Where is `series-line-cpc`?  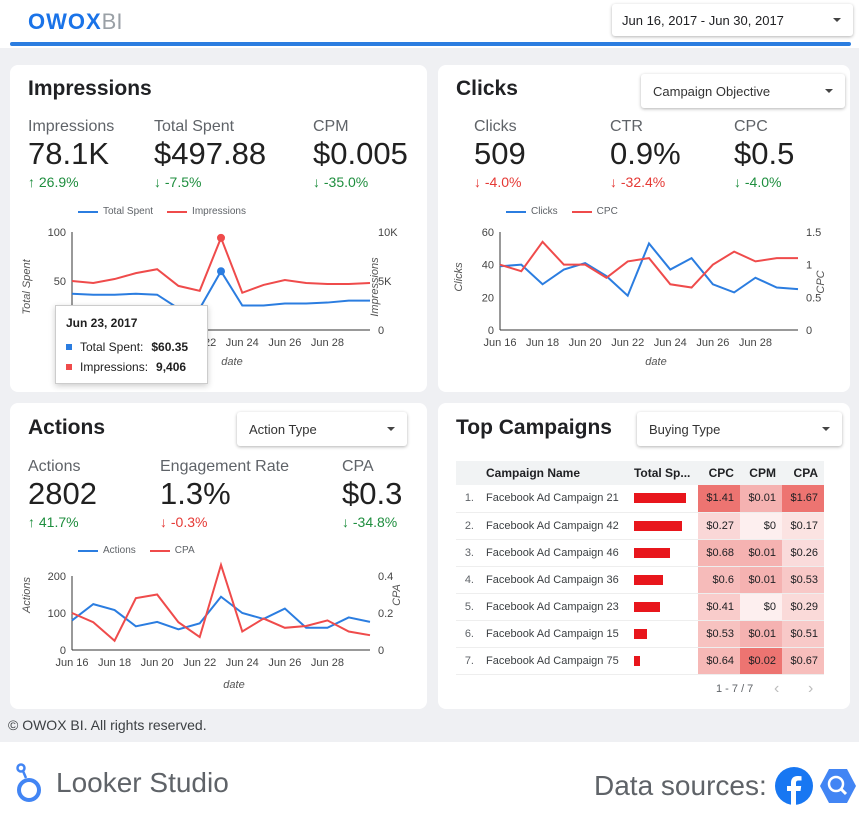 series-line-cpc is located at coordinates (648, 264).